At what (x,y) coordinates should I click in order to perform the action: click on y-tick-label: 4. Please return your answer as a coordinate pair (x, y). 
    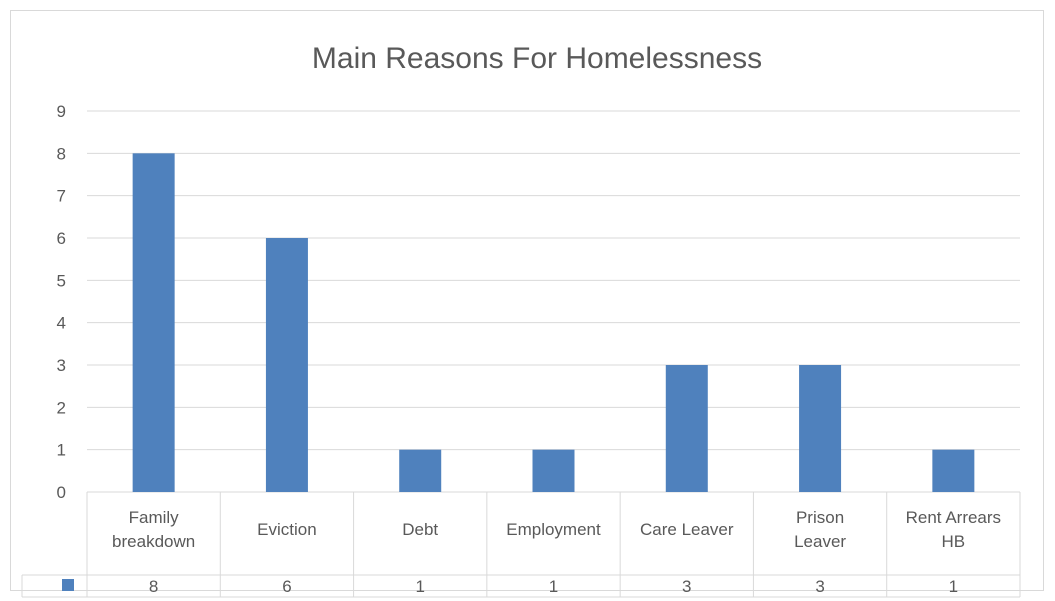
    Looking at the image, I should click on (61, 323).